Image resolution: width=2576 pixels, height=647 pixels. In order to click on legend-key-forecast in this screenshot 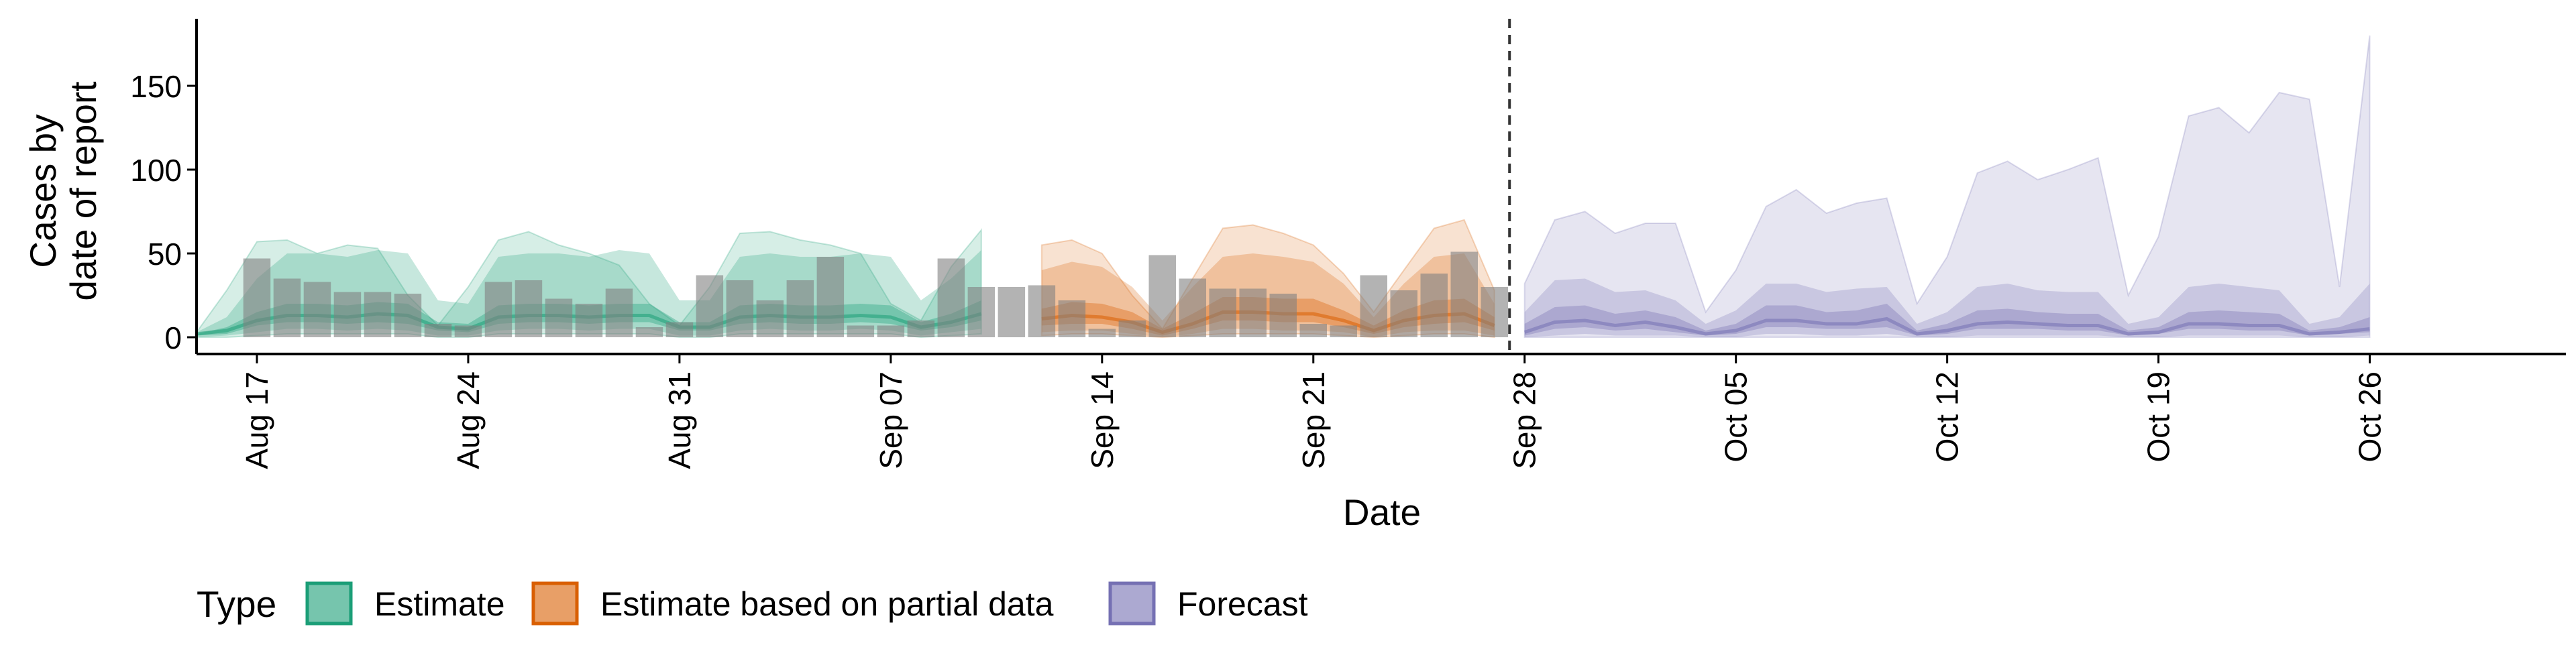, I will do `click(1132, 603)`.